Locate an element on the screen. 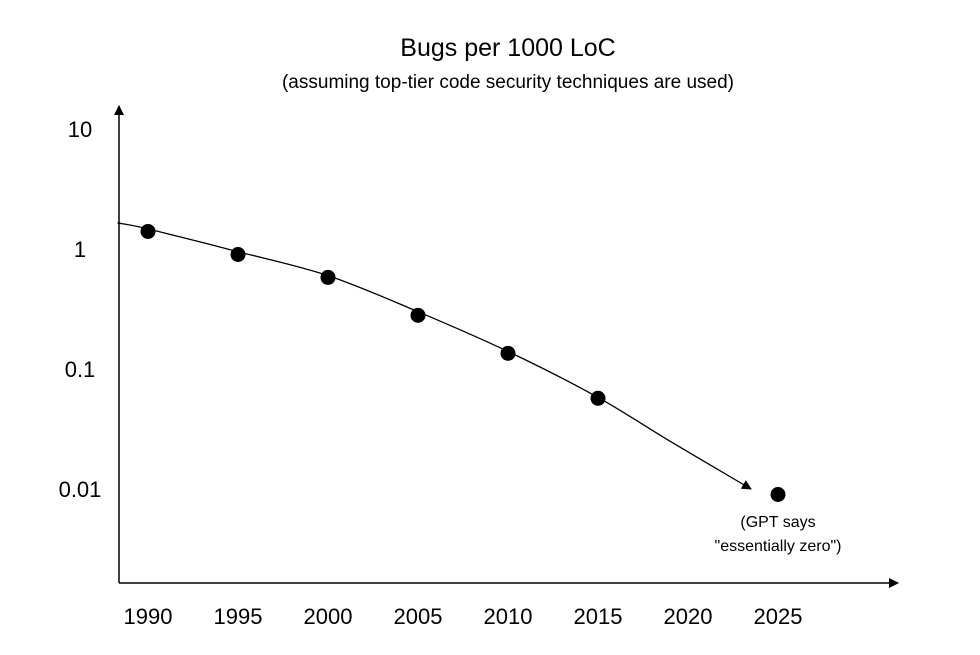 This screenshot has width=980, height=655. y-tick-label-0-01: 0.01 is located at coordinates (80, 489).